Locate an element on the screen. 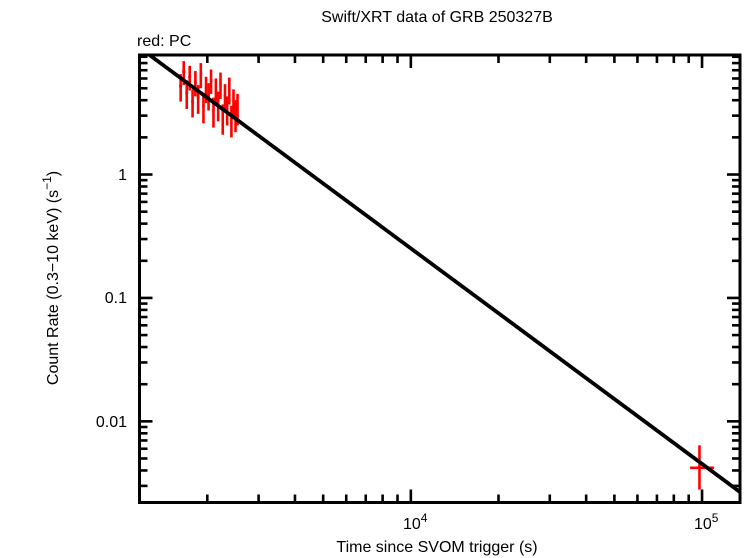 The image size is (746, 558). chart-title: Swift/XRT data of GRB 250327B is located at coordinates (437, 17).